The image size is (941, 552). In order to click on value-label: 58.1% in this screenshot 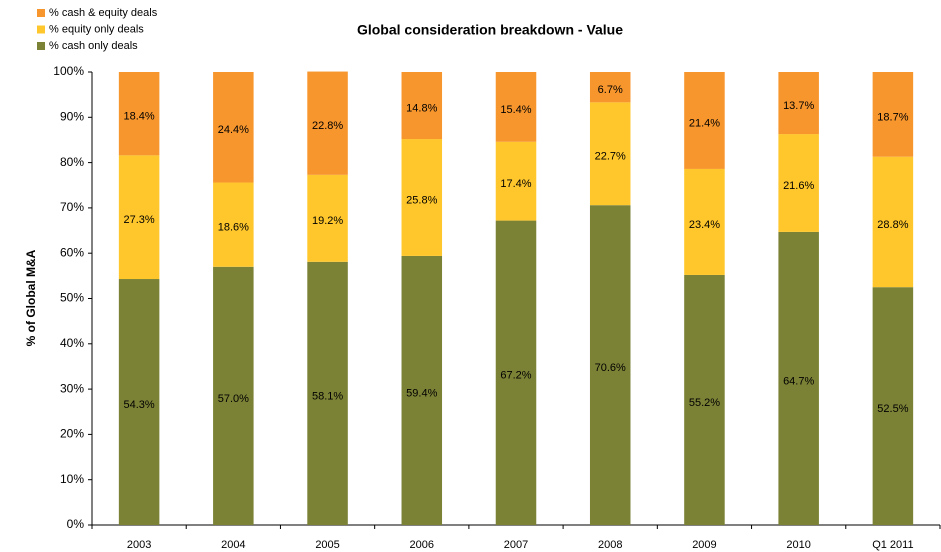, I will do `click(327, 396)`.